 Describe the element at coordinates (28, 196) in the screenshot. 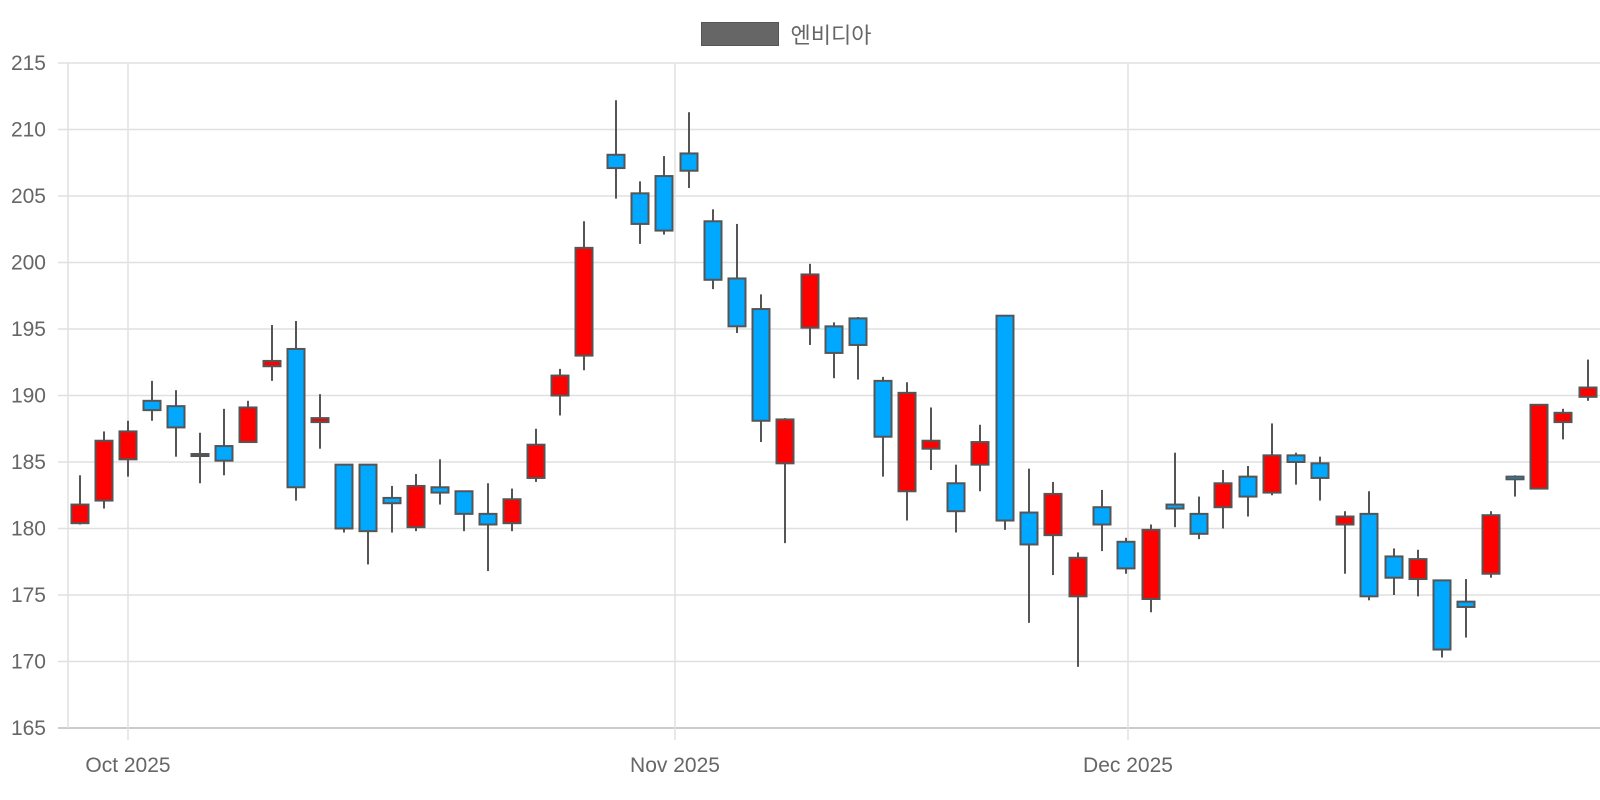

I see `y-tick-label: 205` at that location.